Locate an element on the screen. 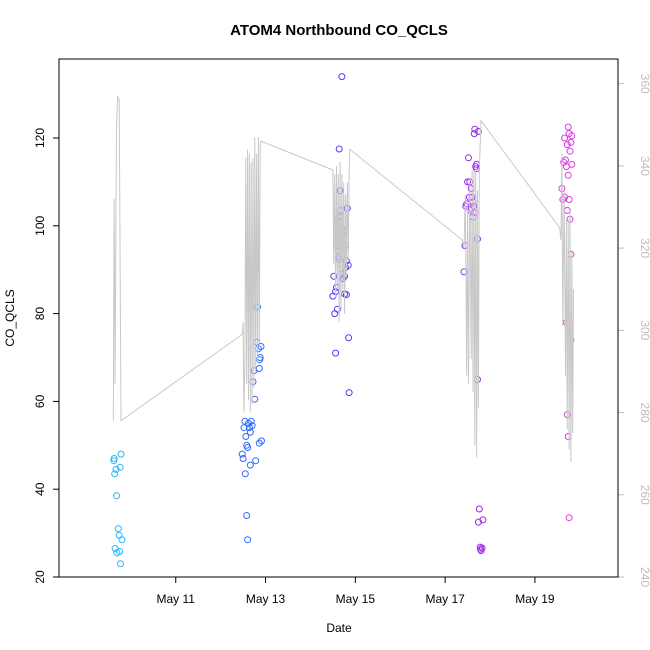 The image size is (650, 650). y2-tick-label: 240 is located at coordinates (644, 577).